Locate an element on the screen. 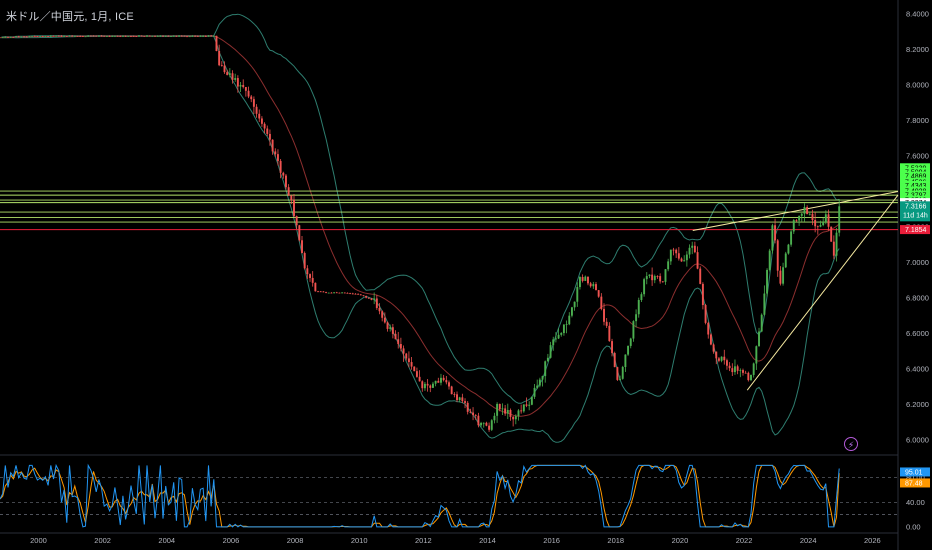 The image size is (932, 550). lightning-icon: ⚡ is located at coordinates (851, 444).